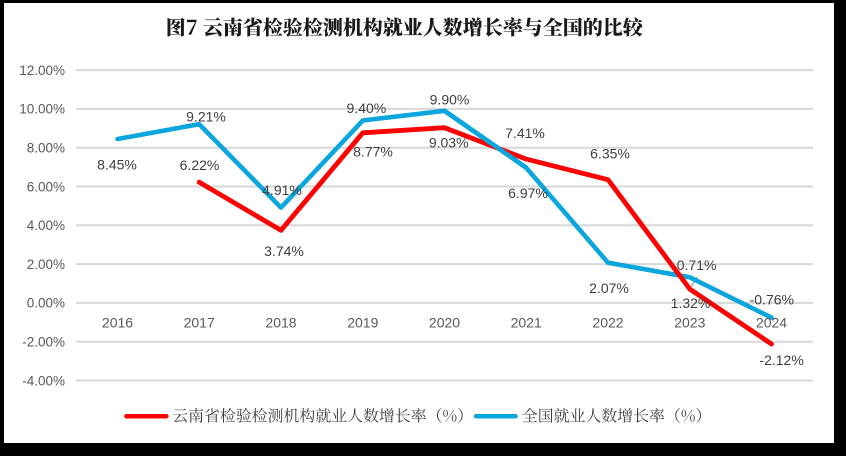  What do you see at coordinates (43, 380) in the screenshot?
I see `svg-text: -4.00%` at bounding box center [43, 380].